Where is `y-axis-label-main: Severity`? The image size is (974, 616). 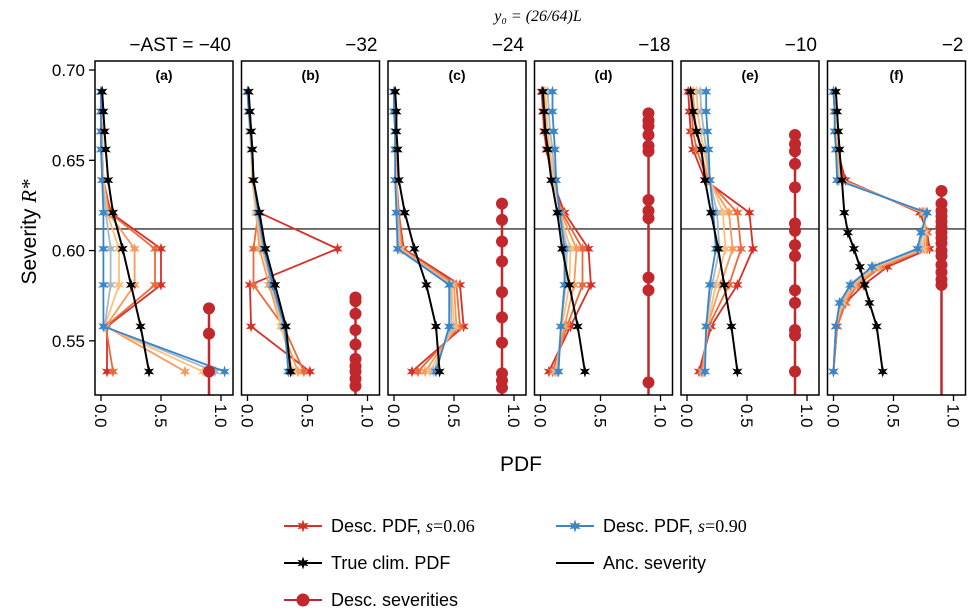
y-axis-label-main: Severity is located at coordinates (29, 244).